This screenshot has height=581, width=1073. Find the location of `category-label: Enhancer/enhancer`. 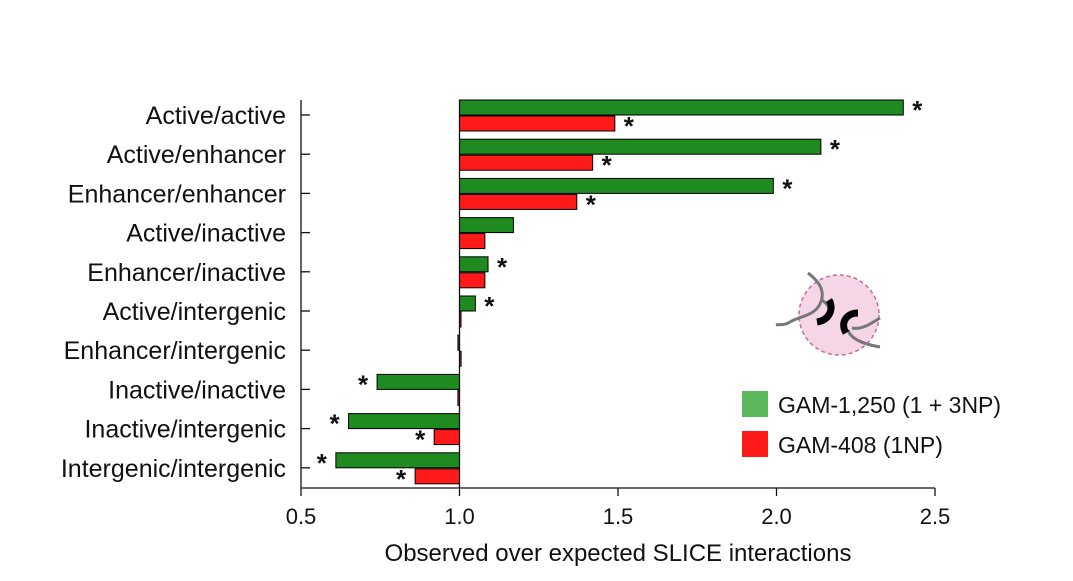

category-label: Enhancer/enhancer is located at coordinates (177, 194).